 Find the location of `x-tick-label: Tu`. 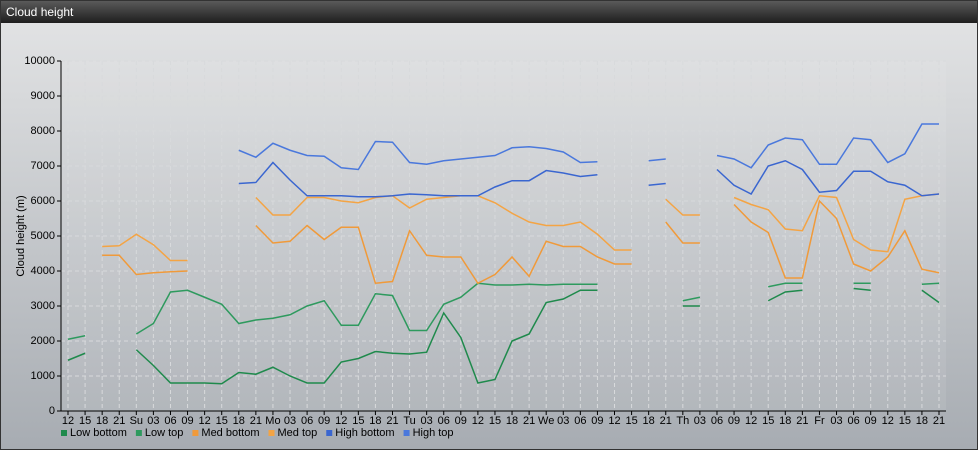

x-tick-label: Tu is located at coordinates (409, 421).